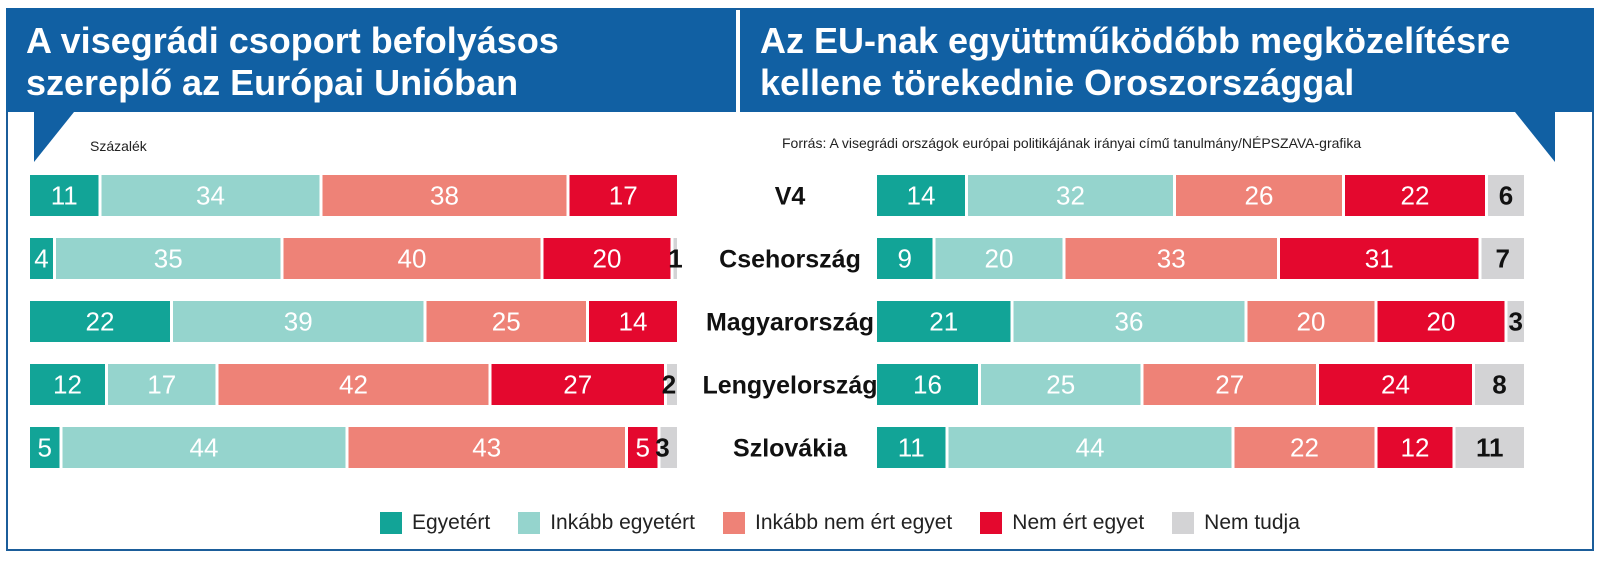 Image resolution: width=1600 pixels, height=581 pixels. I want to click on left-bar-value-label: 22, so click(100, 322).